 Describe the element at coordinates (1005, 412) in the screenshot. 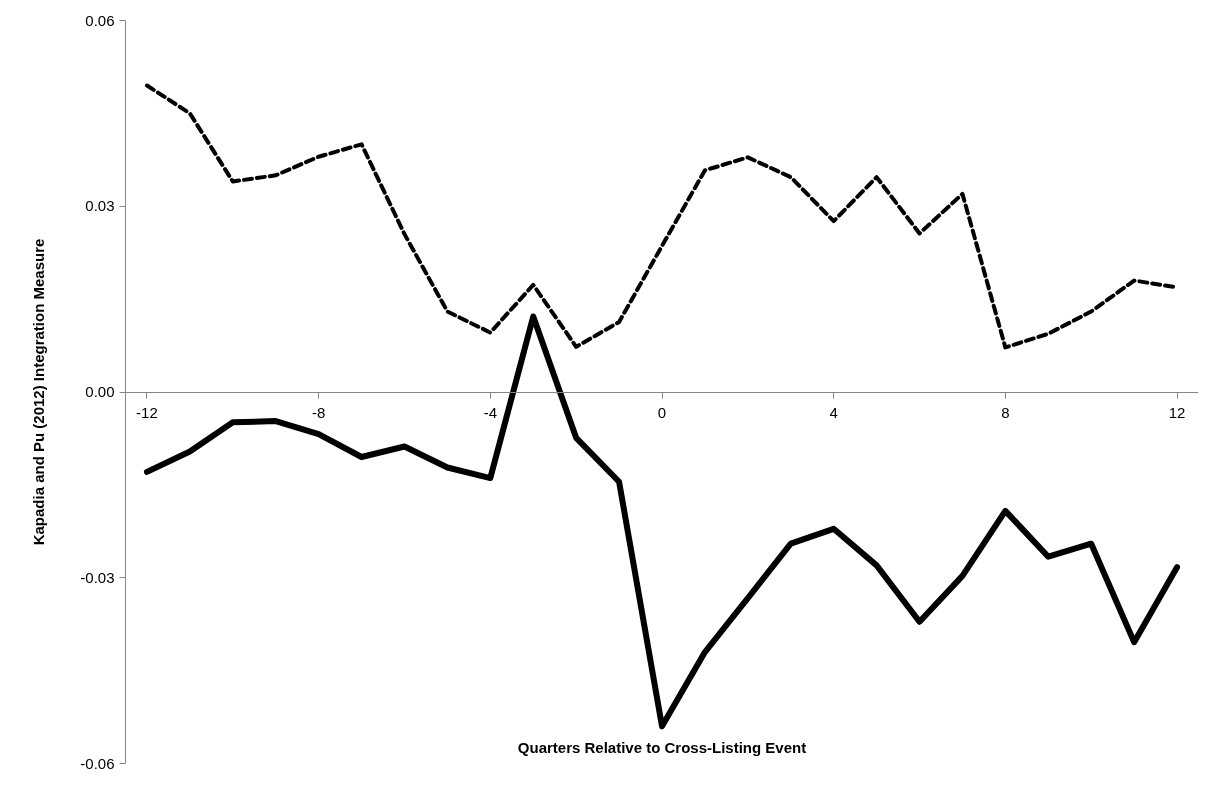

I see `x-tick-label: 8` at that location.